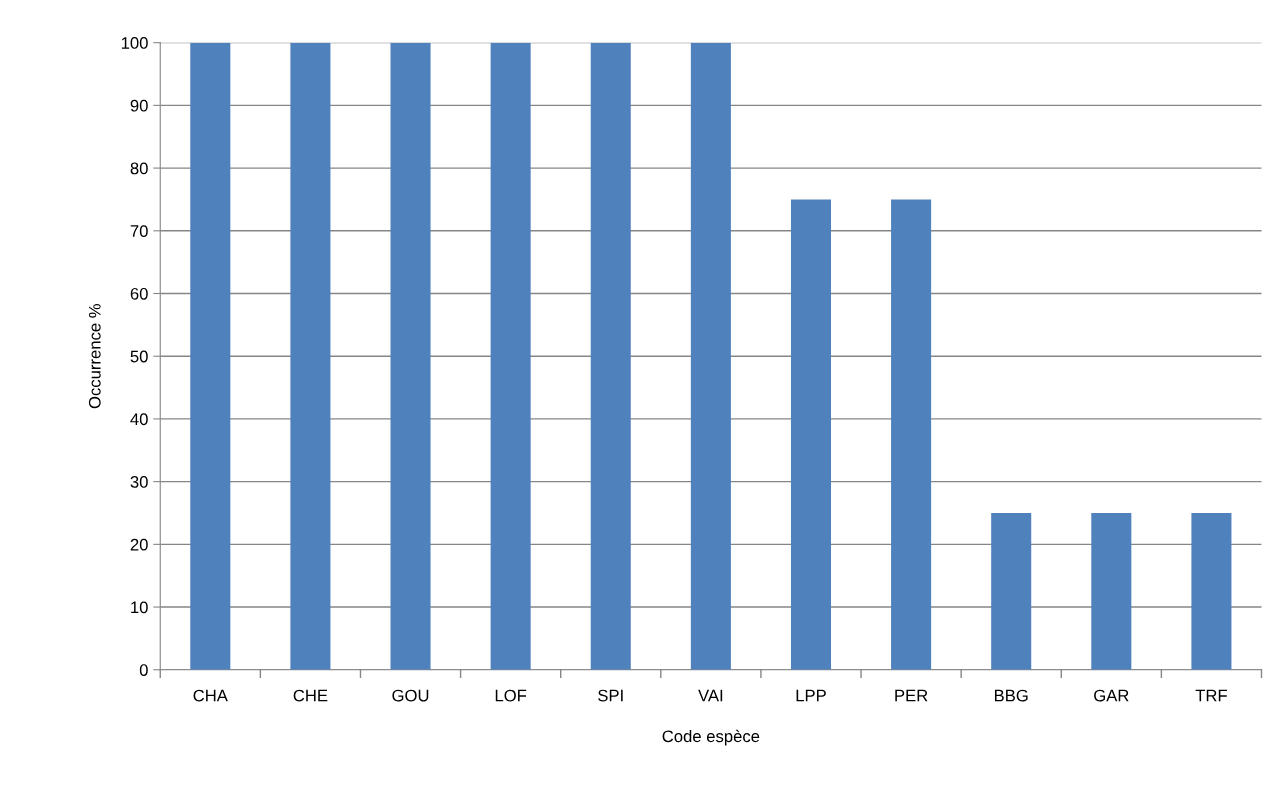  I want to click on y-tick-label: 0, so click(143, 670).